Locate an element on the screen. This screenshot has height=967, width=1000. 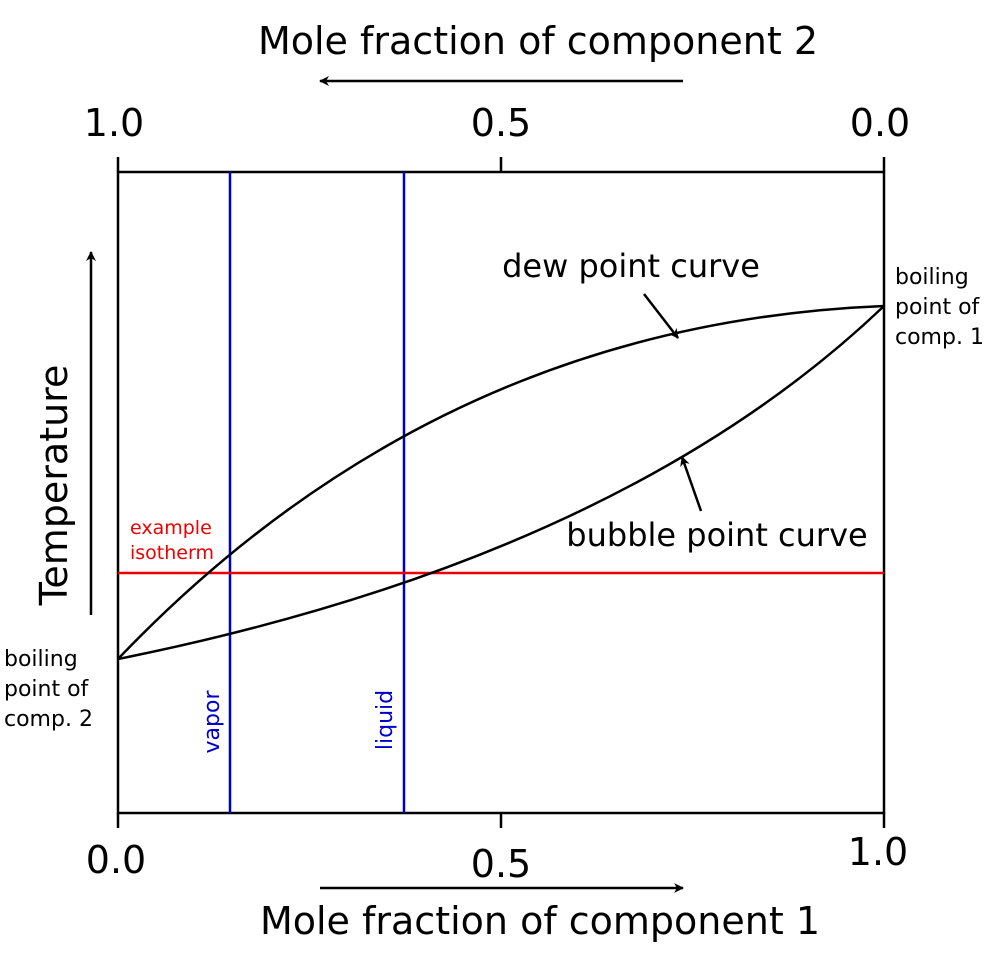
boiling-point-comp2-label: boiling point of comp. 2 is located at coordinates (49, 689).